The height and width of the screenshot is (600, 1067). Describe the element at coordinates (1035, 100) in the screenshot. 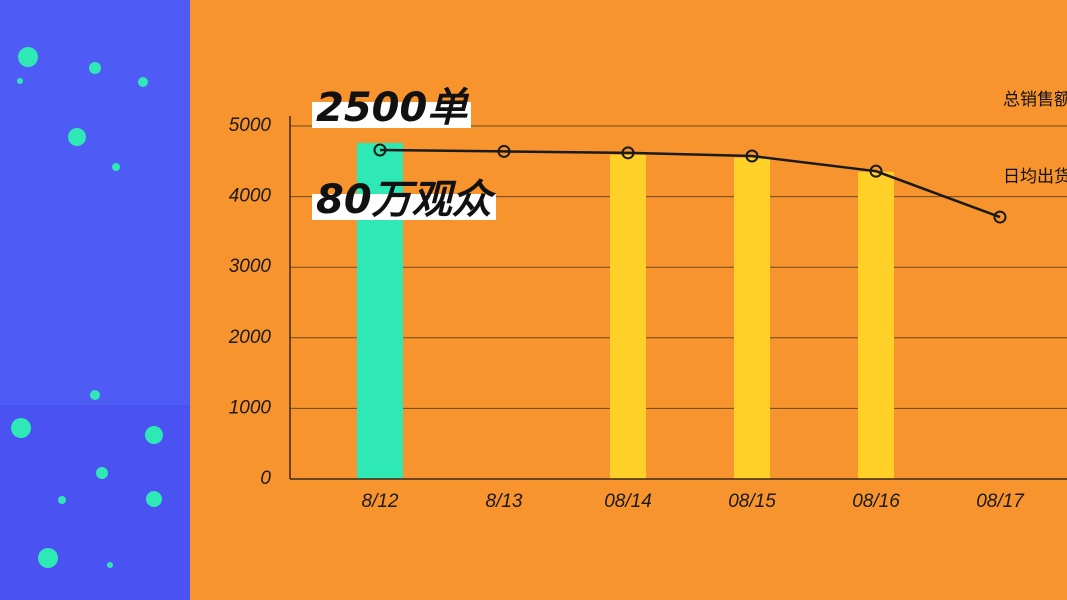

I see `legend-label: 总销售额` at that location.